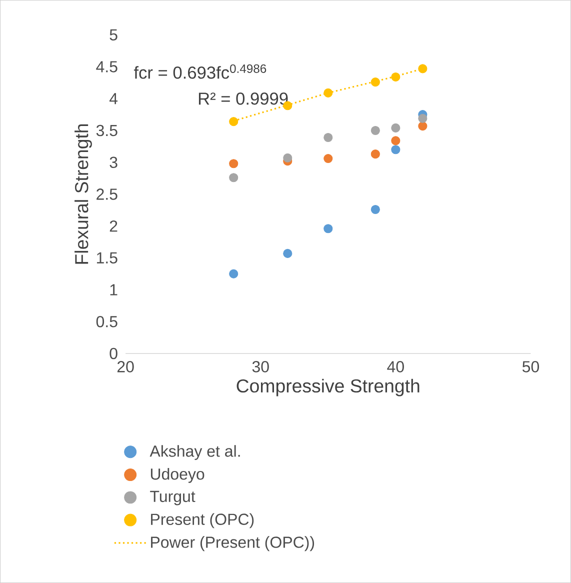 This screenshot has height=583, width=571. Describe the element at coordinates (243, 98) in the screenshot. I see `annotation: R² = 0.9999` at that location.